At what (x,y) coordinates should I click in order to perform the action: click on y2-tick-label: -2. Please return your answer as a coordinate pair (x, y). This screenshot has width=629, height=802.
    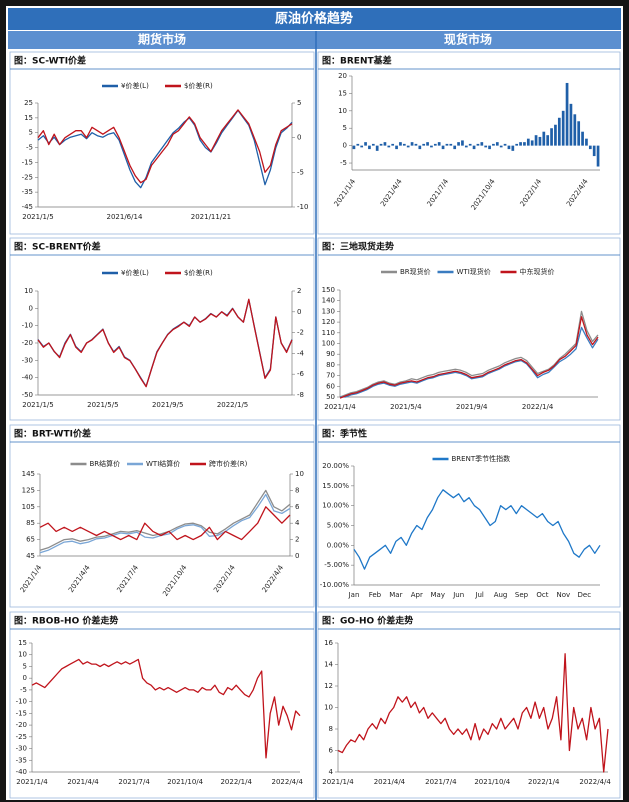
    Looking at the image, I should click on (300, 333).